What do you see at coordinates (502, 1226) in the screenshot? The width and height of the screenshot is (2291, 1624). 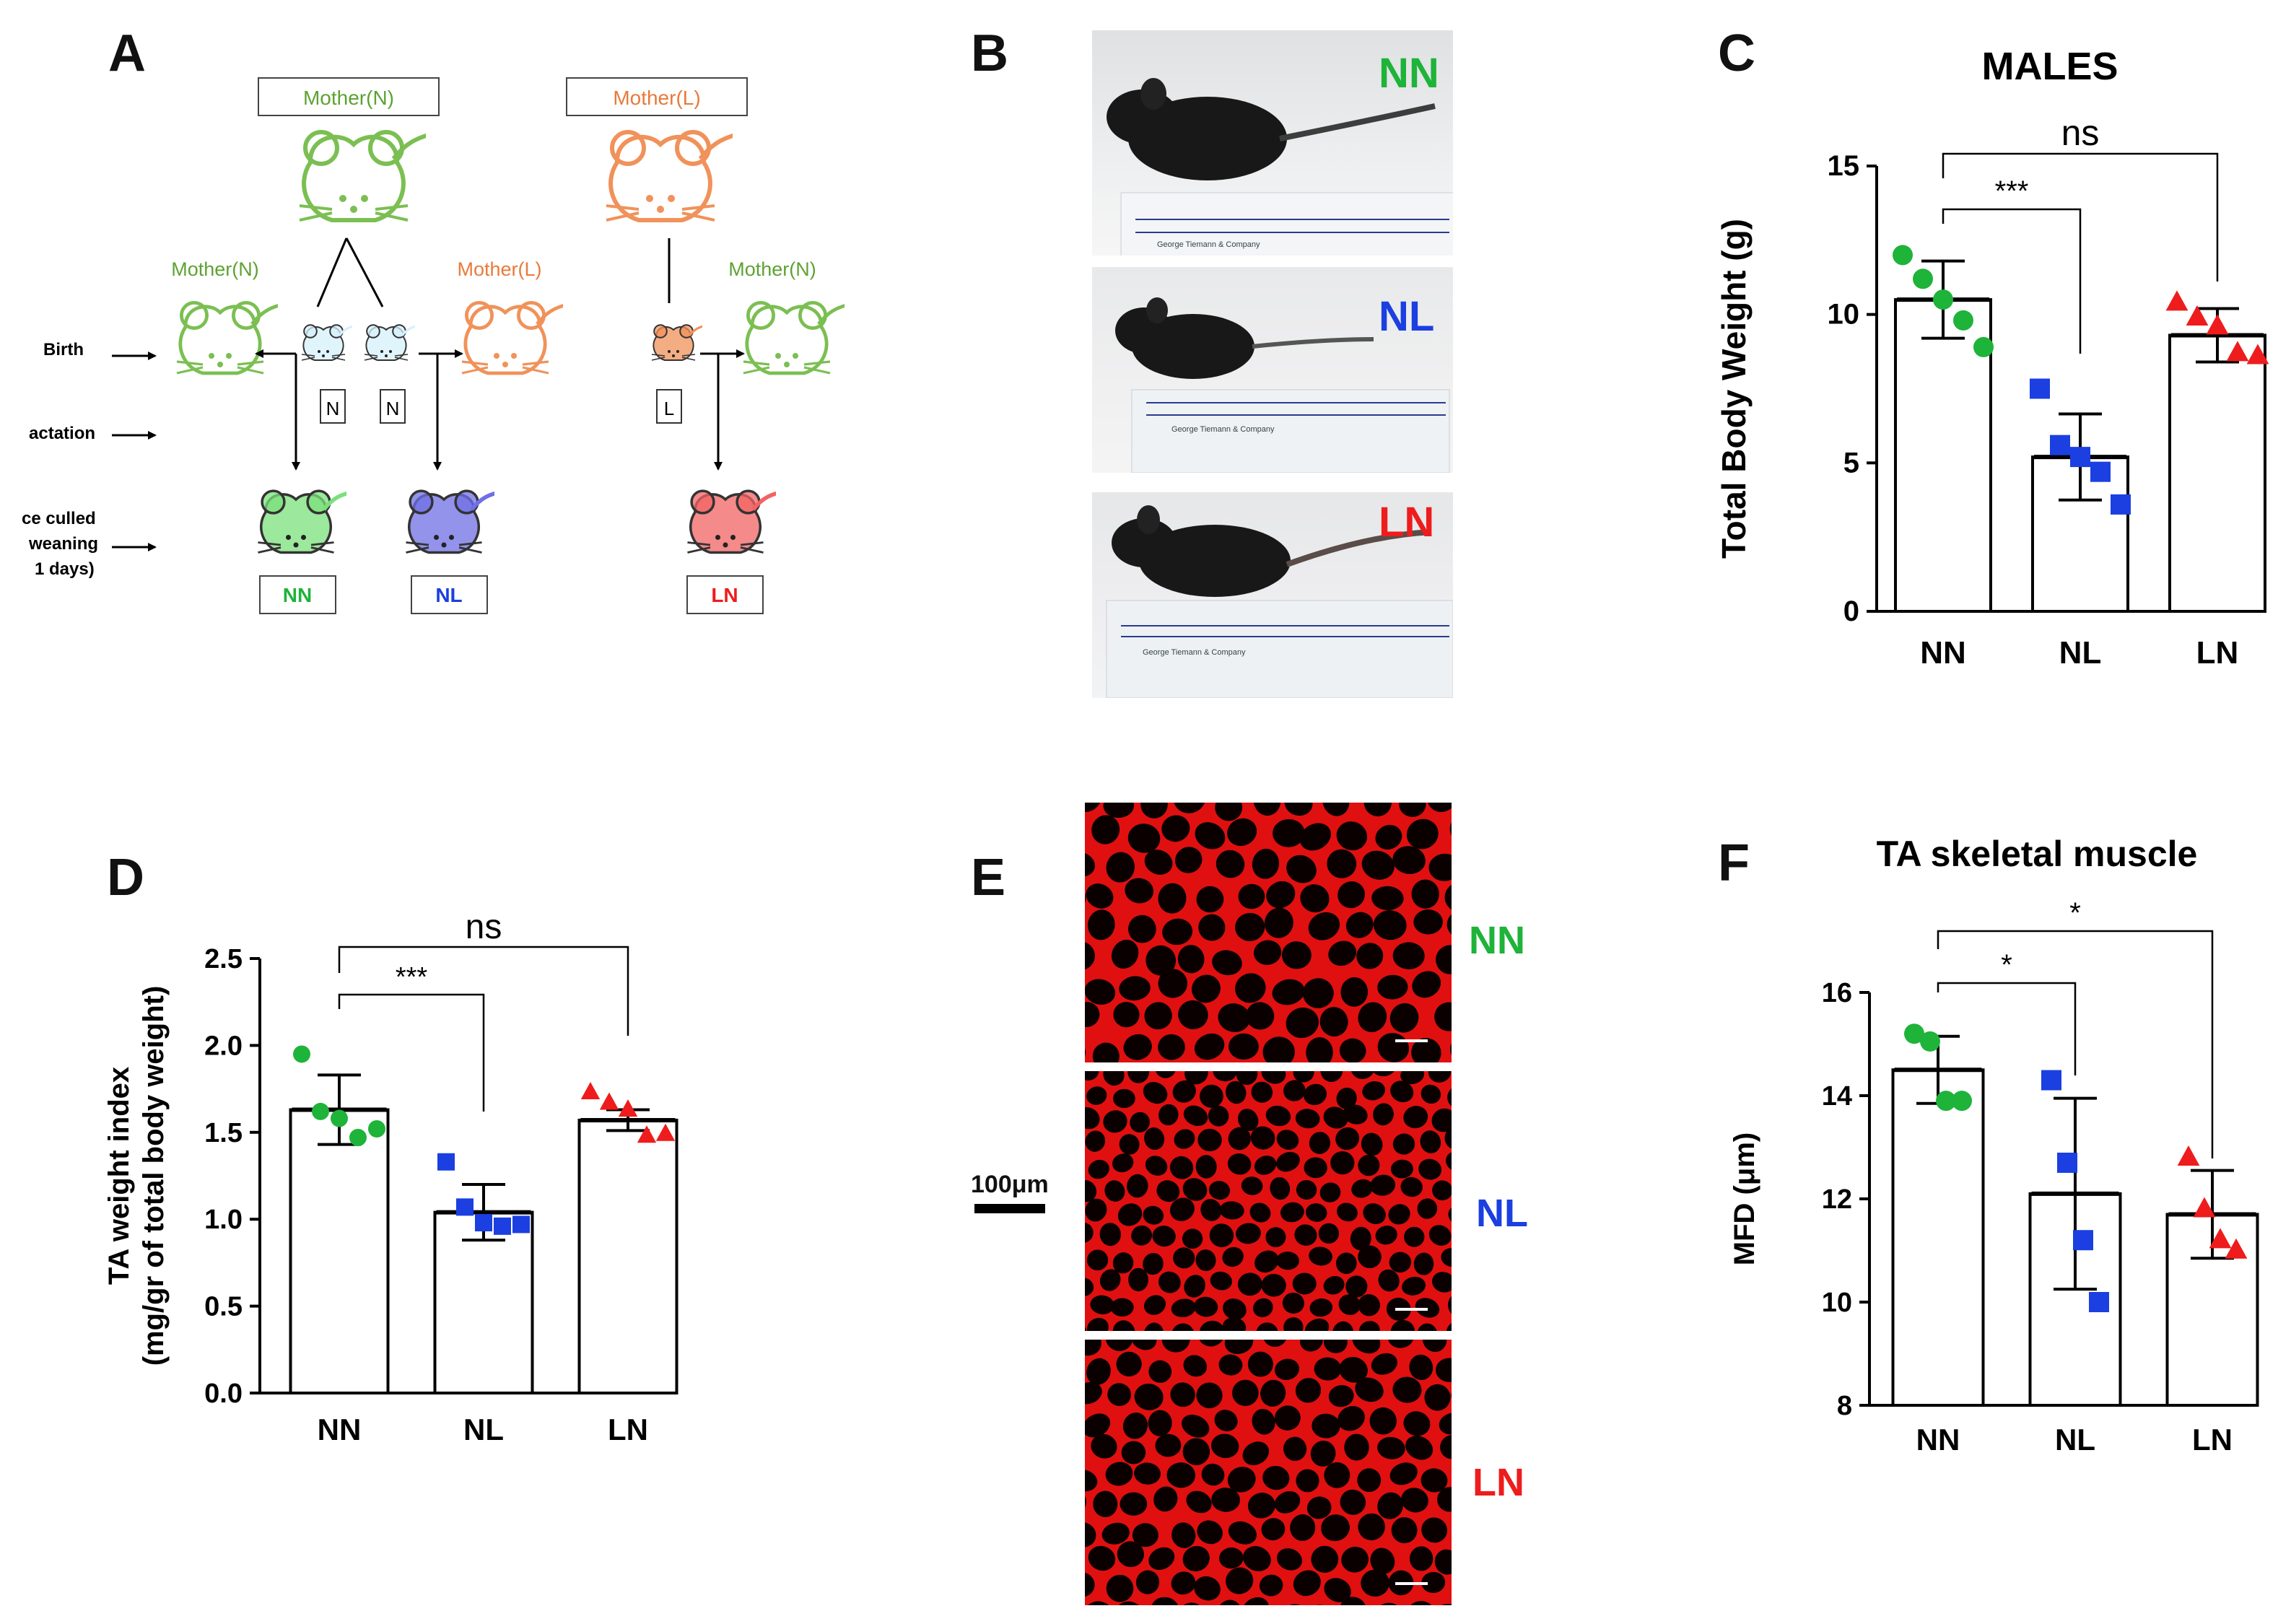 I see `chart-d-point-nl` at bounding box center [502, 1226].